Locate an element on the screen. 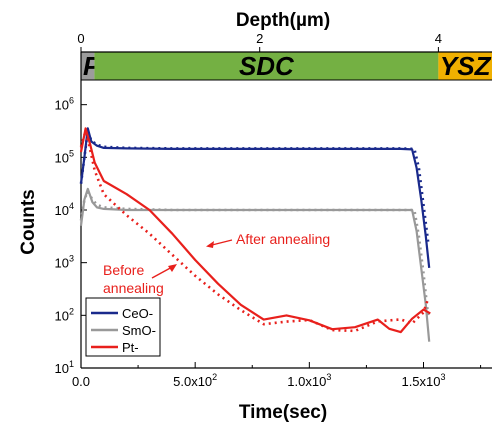 The height and width of the screenshot is (425, 492). layer-ysz-band is located at coordinates (465, 66).